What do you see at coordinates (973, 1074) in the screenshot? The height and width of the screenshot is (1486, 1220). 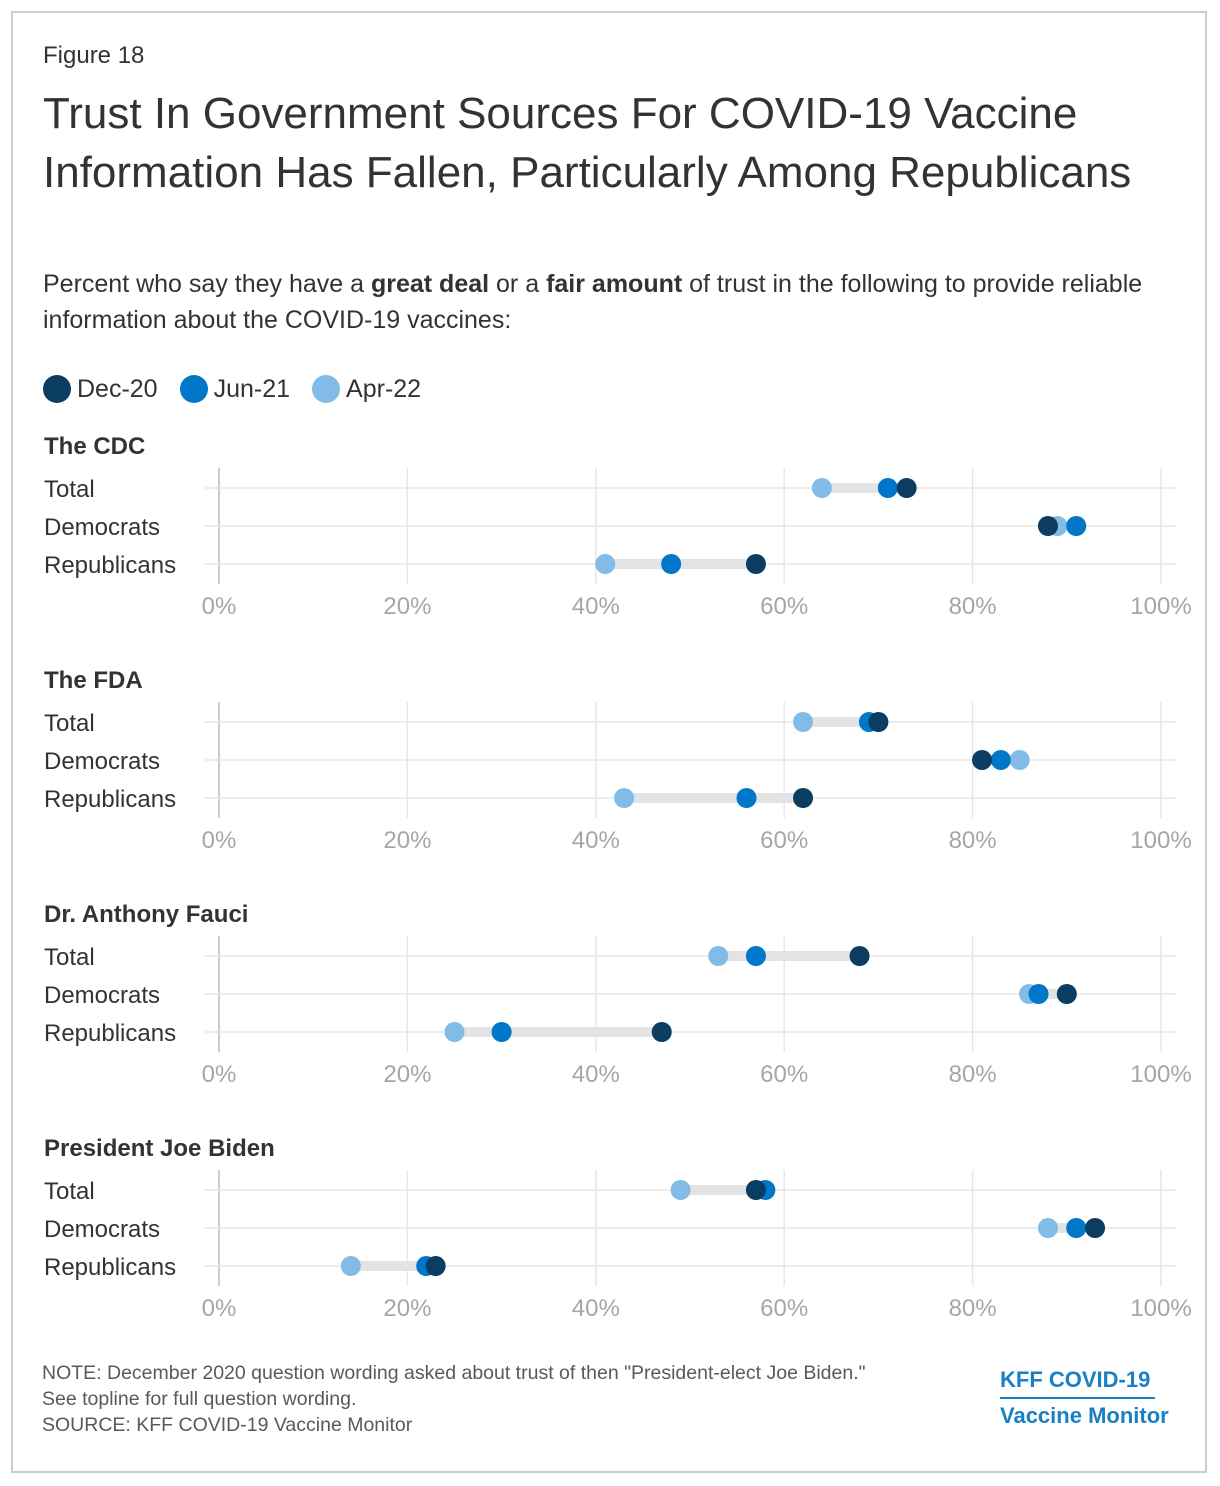 I see `dr-anthony-fauci-tick-label-4: 80%` at bounding box center [973, 1074].